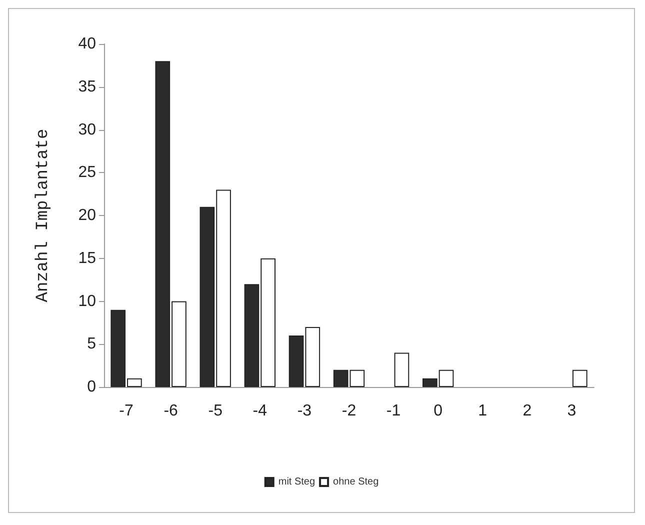 This screenshot has width=645, height=525. What do you see at coordinates (304, 411) in the screenshot?
I see `x-tick-label: -3` at bounding box center [304, 411].